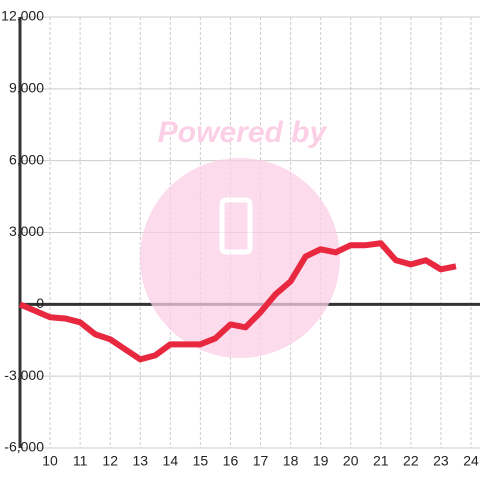 Image resolution: width=480 pixels, height=480 pixels. What do you see at coordinates (22, 16) in the screenshot?
I see `y-tick-label: 12,000` at bounding box center [22, 16].